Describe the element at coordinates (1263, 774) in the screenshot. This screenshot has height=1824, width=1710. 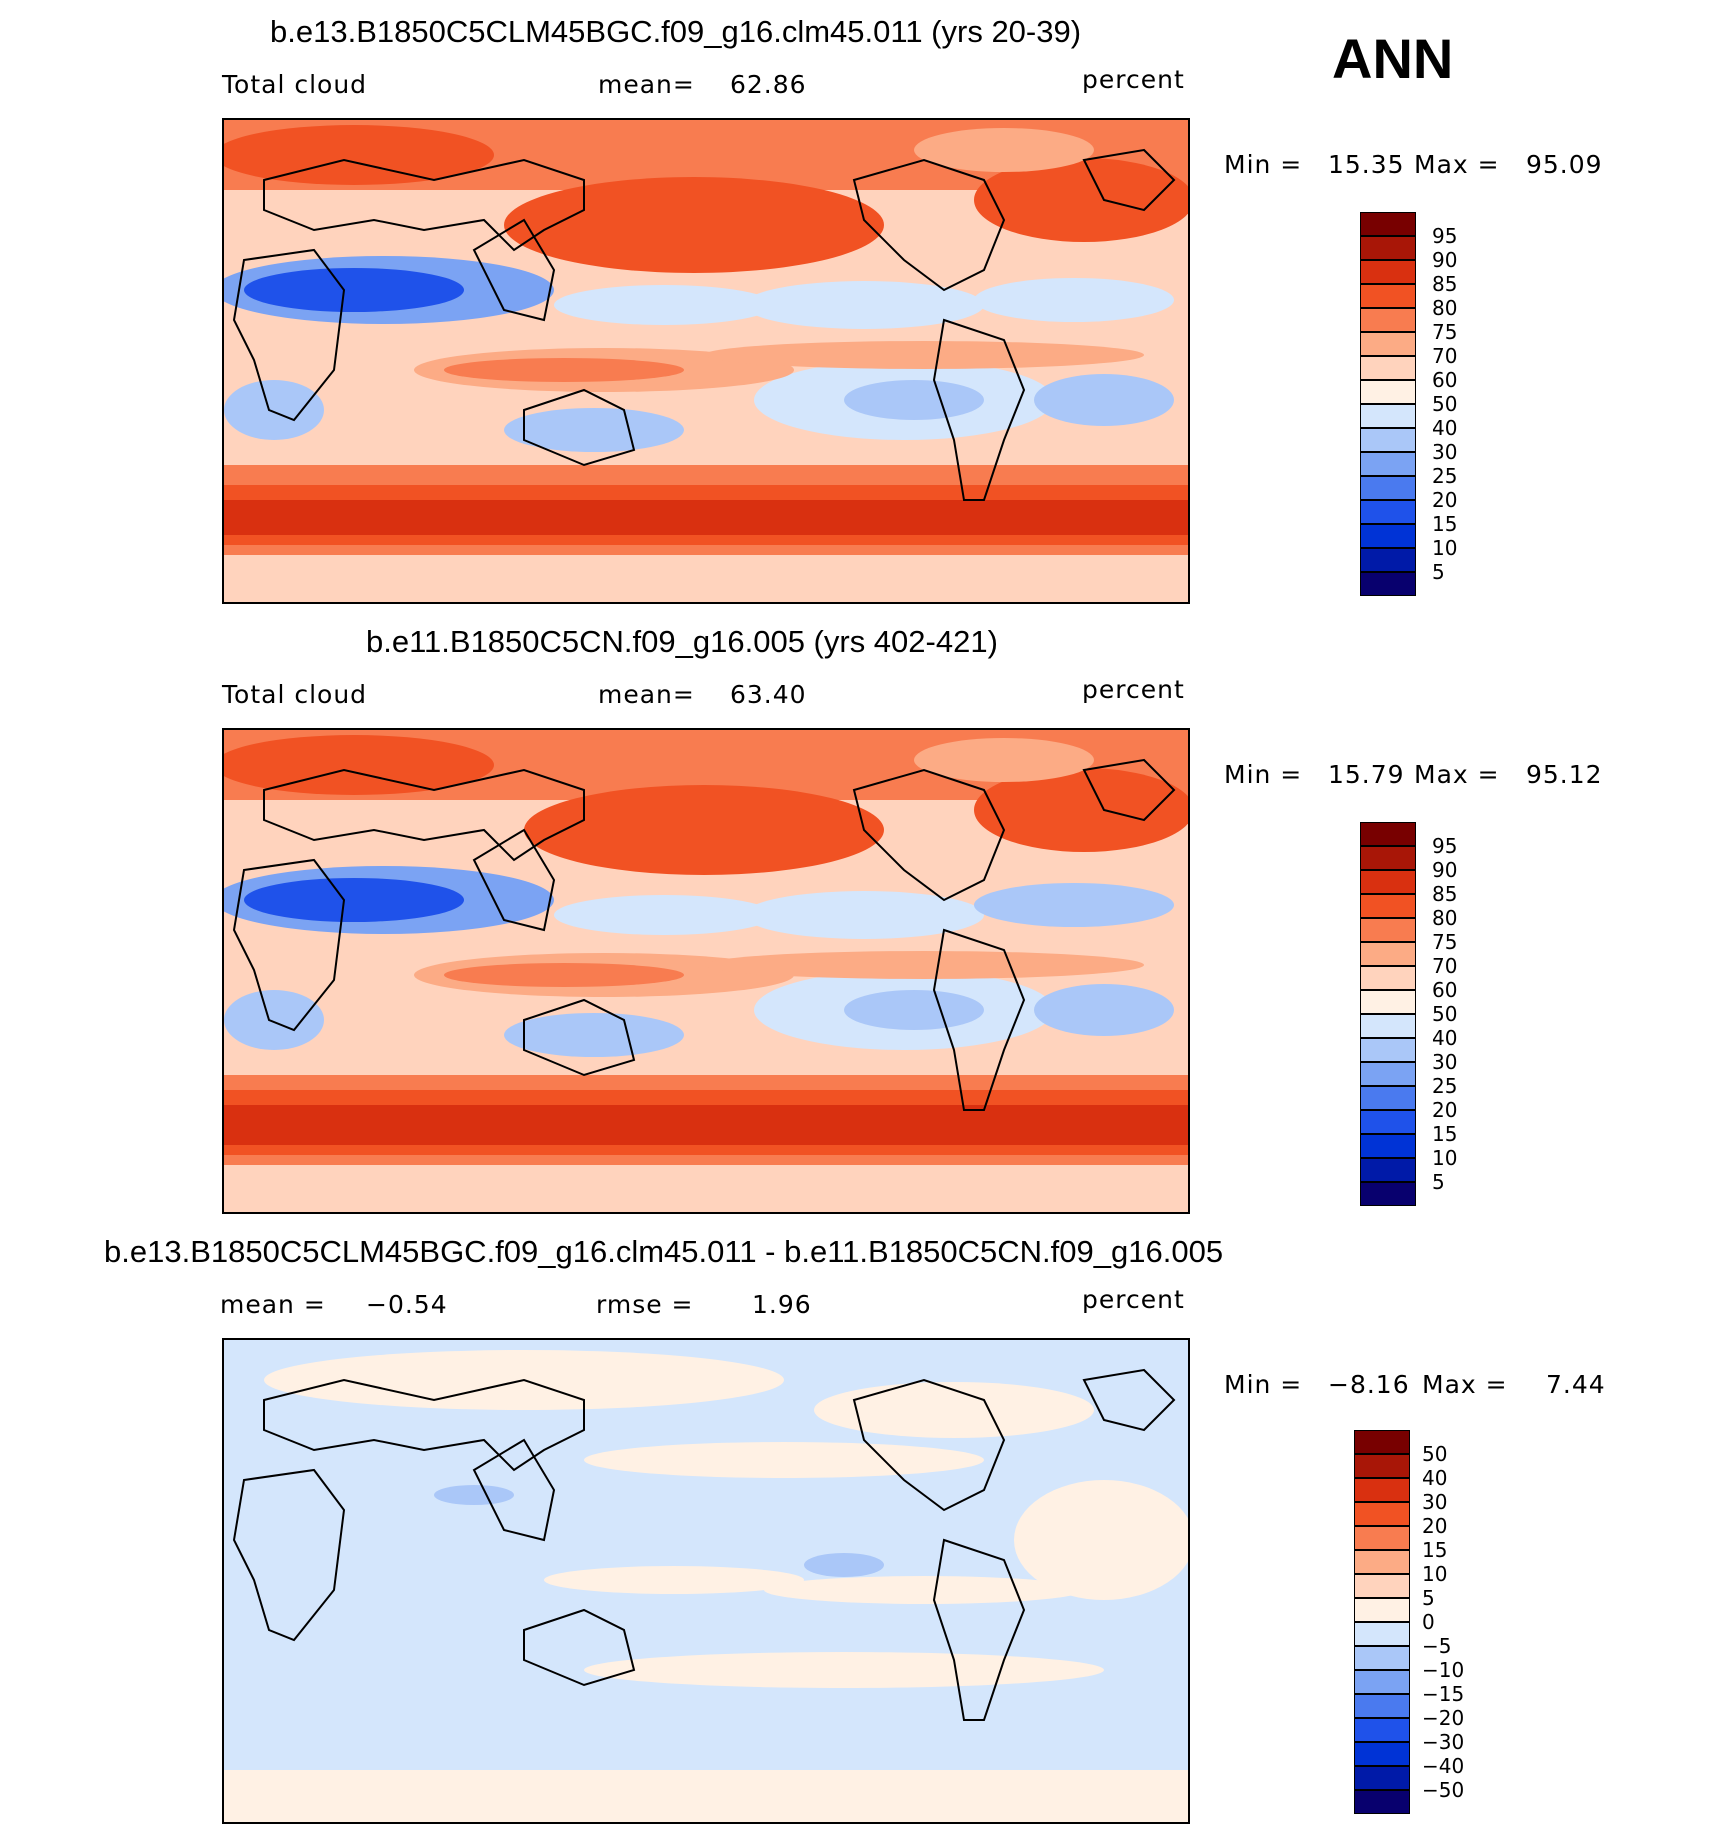
I see `panel-2-min-label: Min =` at that location.